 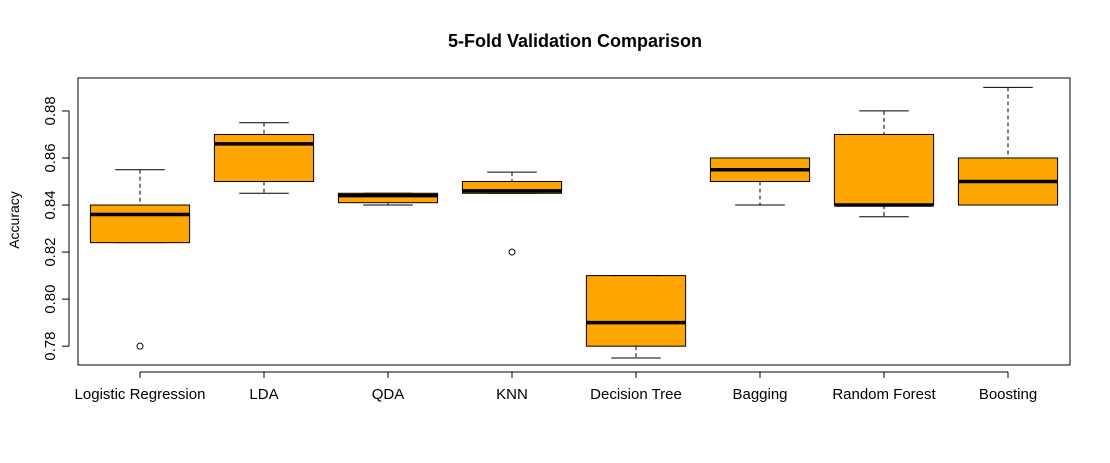 I want to click on y-axis: 0.78 0.80 0.82 0.84 0.86 0.88, so click(x=56, y=228).